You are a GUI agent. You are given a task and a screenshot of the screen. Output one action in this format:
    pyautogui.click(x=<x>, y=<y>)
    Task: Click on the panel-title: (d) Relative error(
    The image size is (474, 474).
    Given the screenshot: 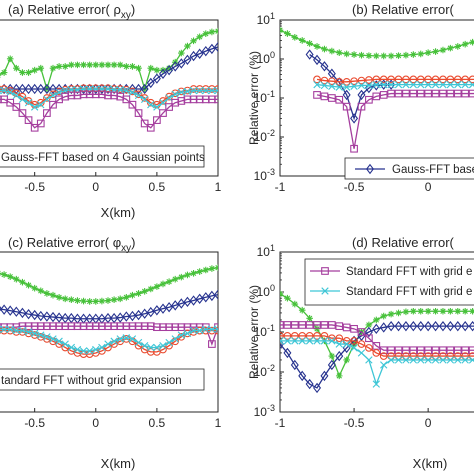 What is the action you would take?
    pyautogui.click(x=403, y=242)
    